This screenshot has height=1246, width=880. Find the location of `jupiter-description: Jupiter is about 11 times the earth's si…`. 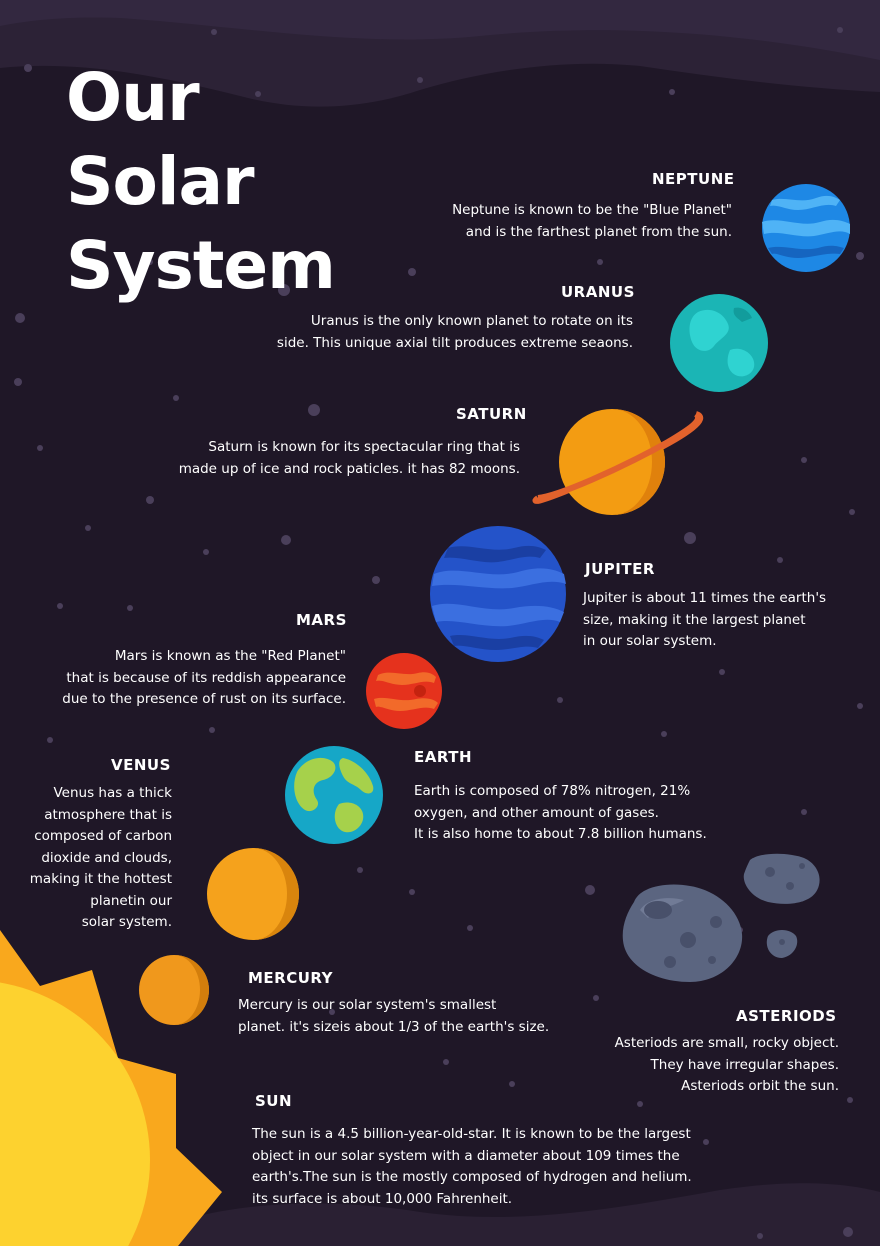

jupiter-description: Jupiter is about 11 times the earth's si… is located at coordinates (705, 619).